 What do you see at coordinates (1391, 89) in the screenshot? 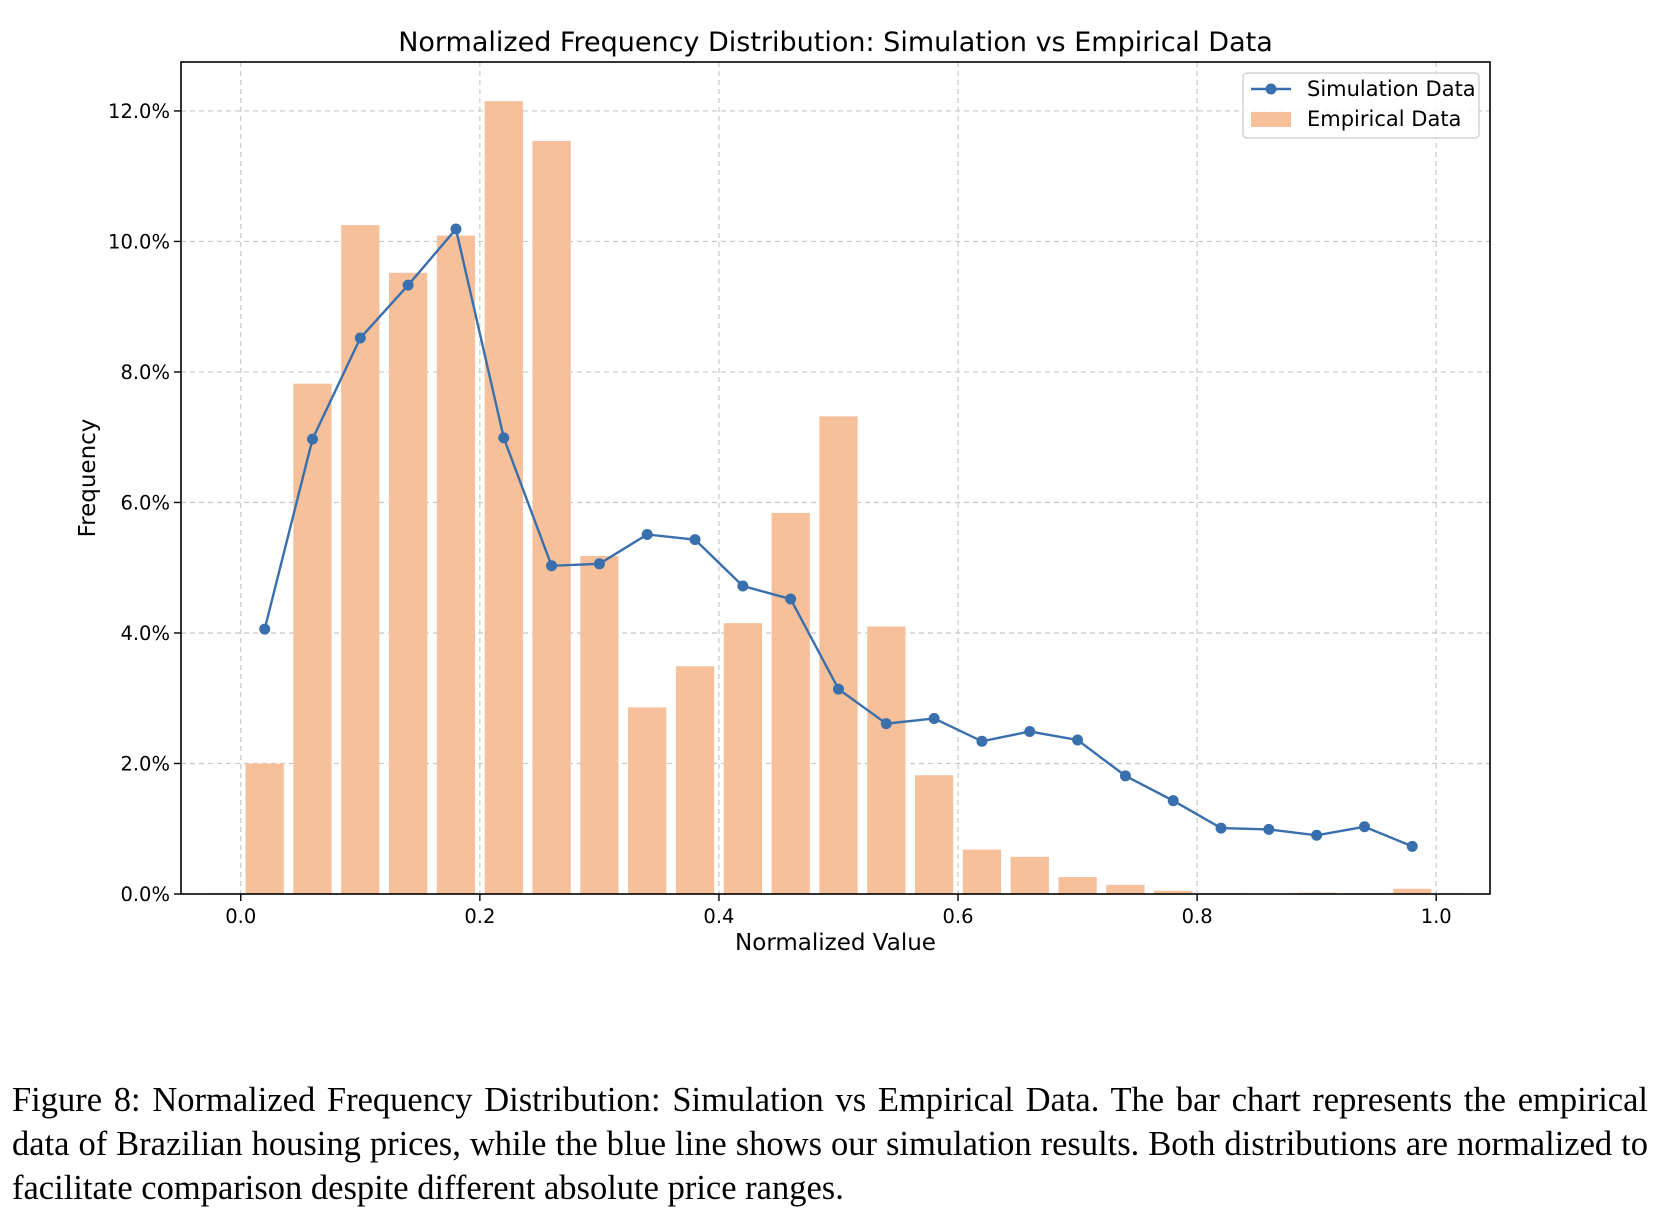
I see `legend-label-simulation: Simulation Data` at bounding box center [1391, 89].